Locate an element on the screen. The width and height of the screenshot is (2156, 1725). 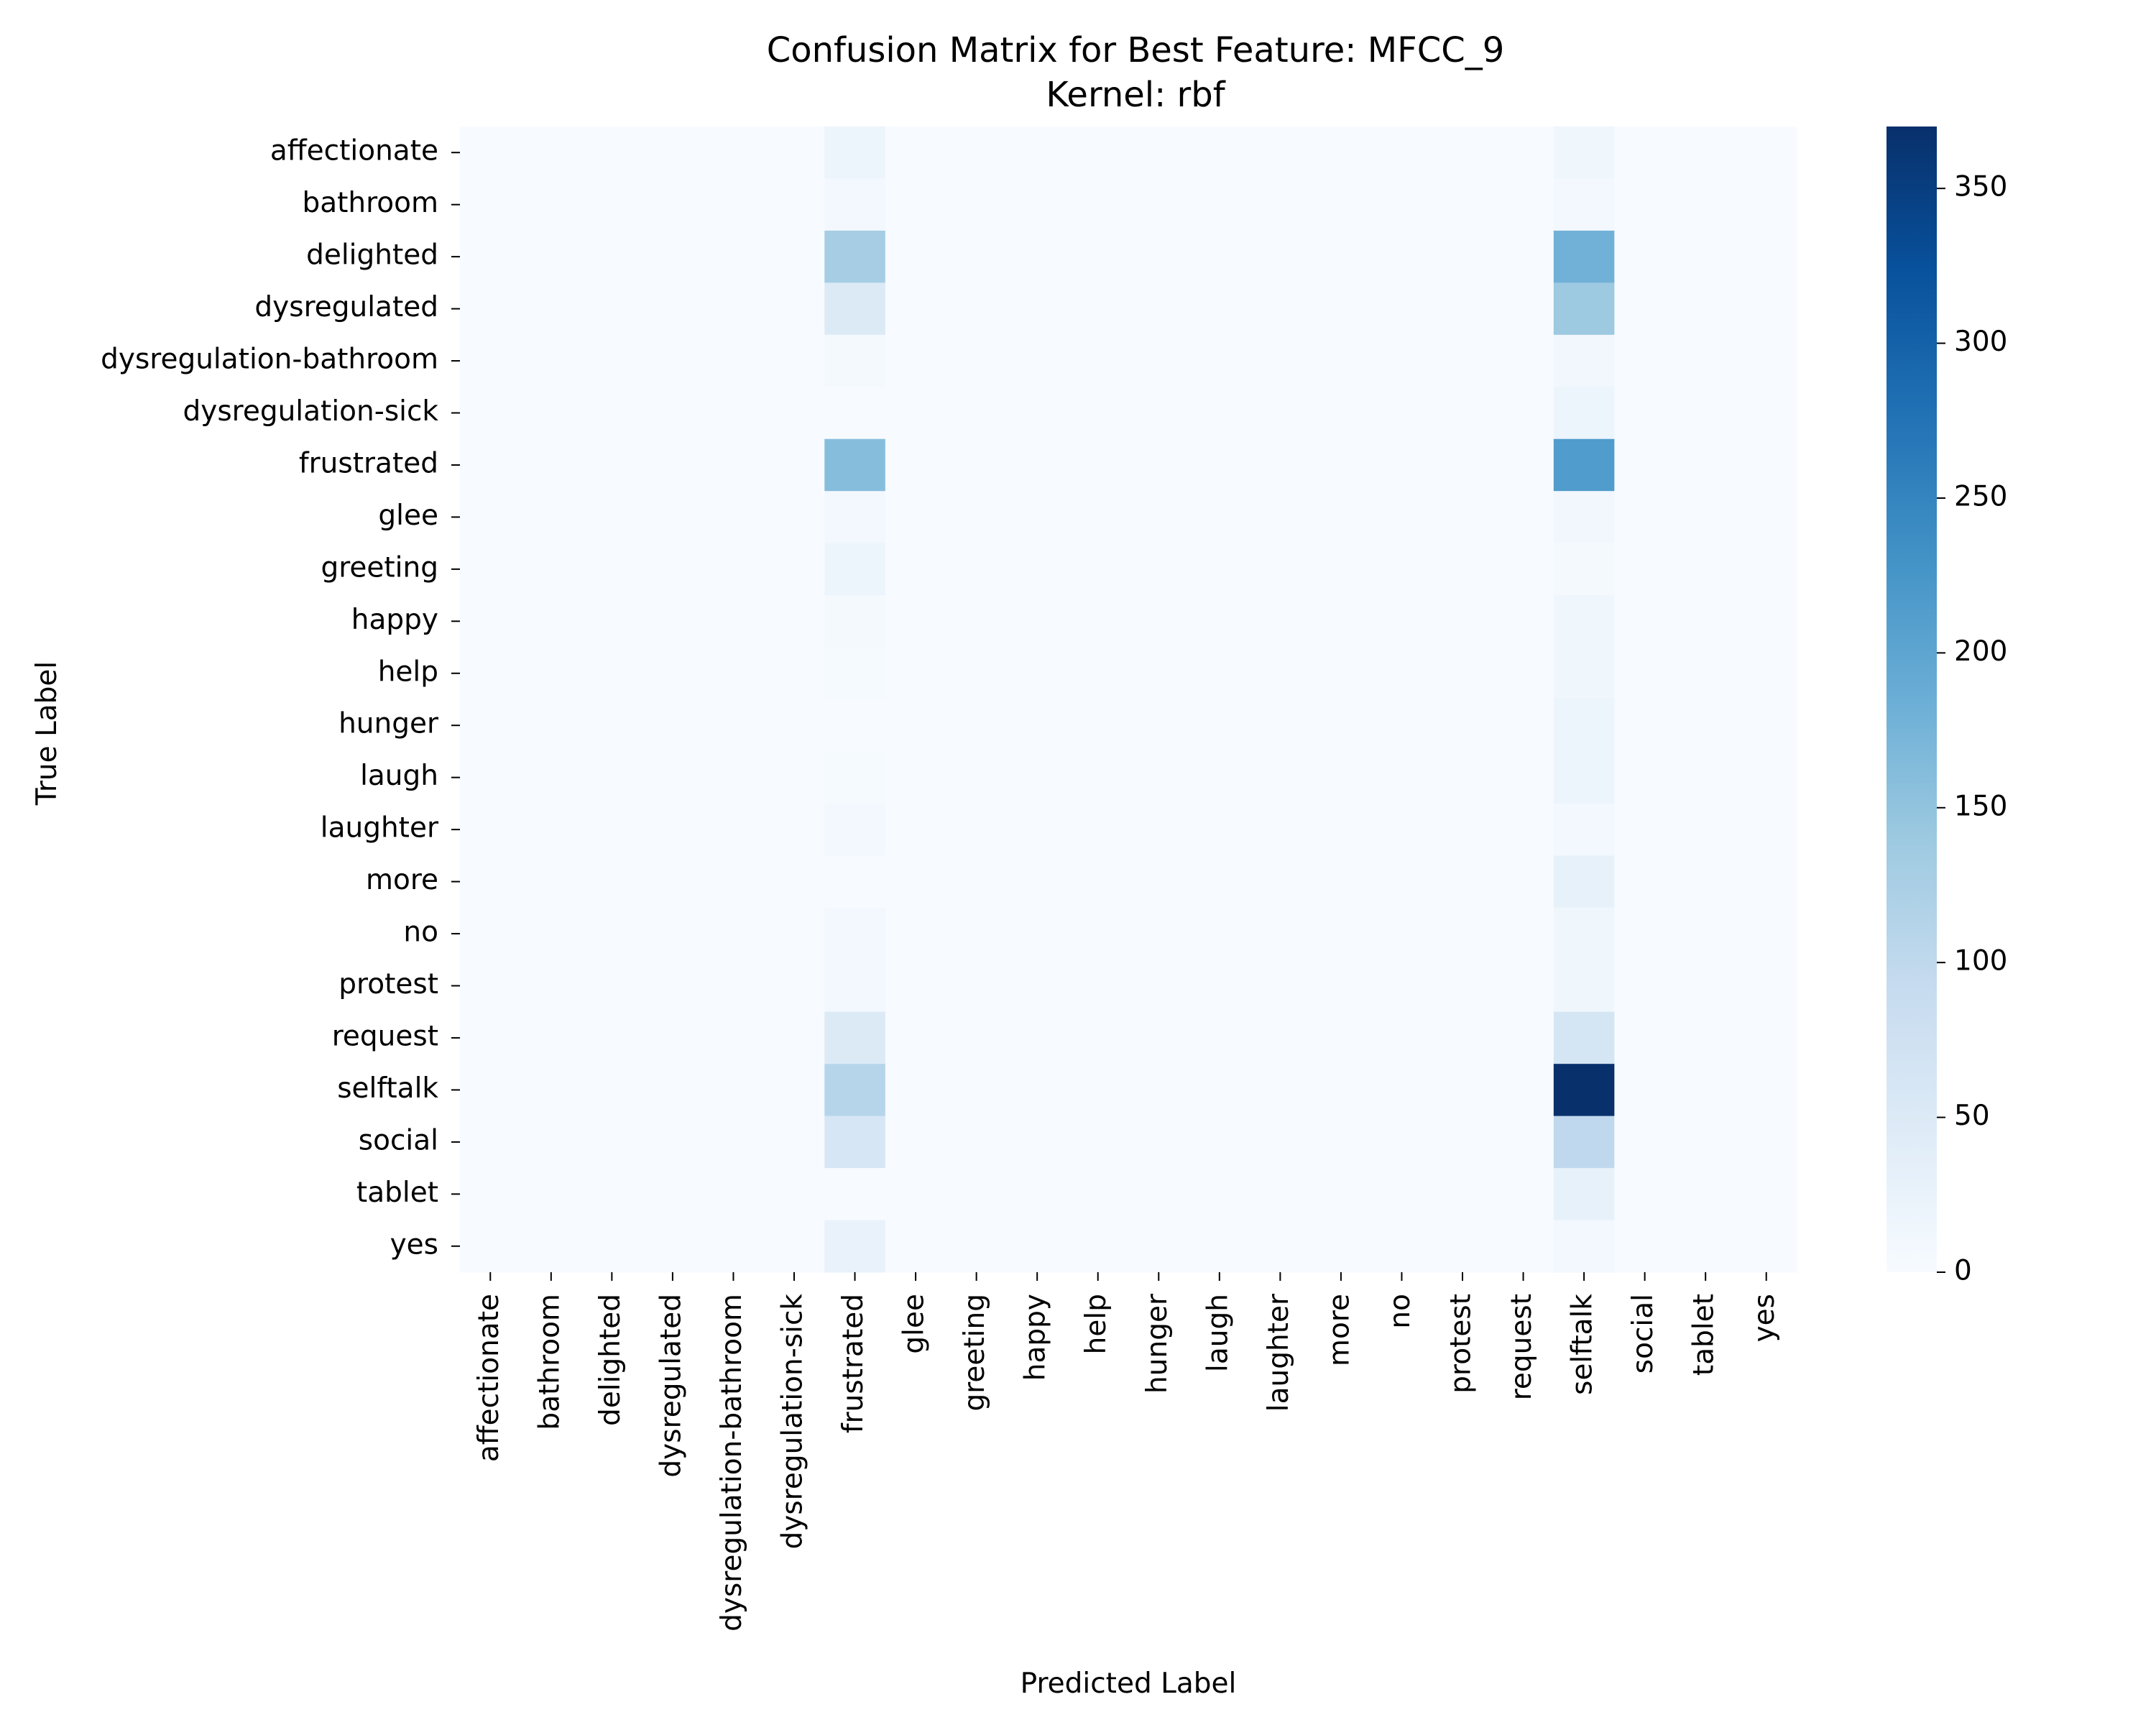
cell-dysregulated-greeting is located at coordinates (977, 309).